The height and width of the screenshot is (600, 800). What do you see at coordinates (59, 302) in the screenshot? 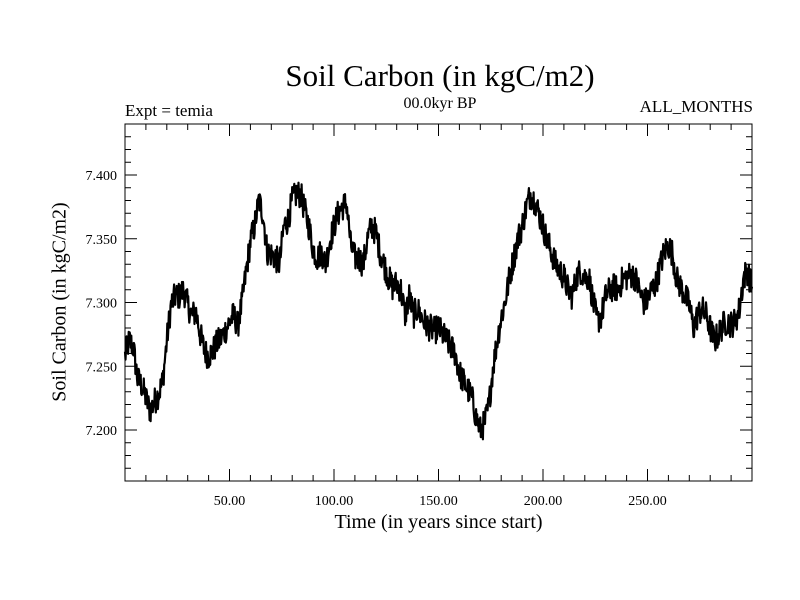
I see `y-axis-label: Soil Carbon (in kgC/m2)` at bounding box center [59, 302].